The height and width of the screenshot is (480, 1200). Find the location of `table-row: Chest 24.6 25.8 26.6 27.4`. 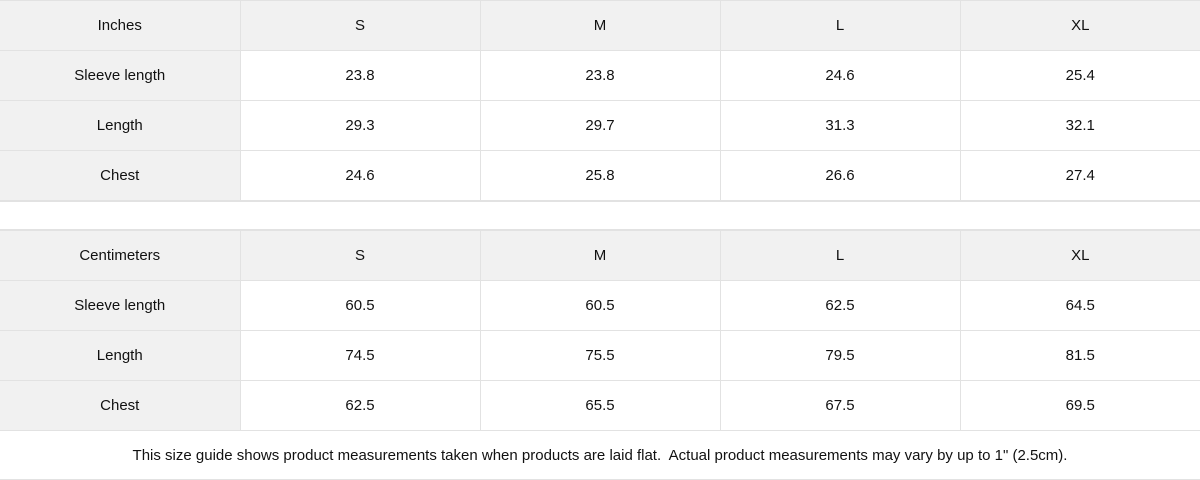

table-row: Chest 24.6 25.8 26.6 27.4 is located at coordinates (600, 175).